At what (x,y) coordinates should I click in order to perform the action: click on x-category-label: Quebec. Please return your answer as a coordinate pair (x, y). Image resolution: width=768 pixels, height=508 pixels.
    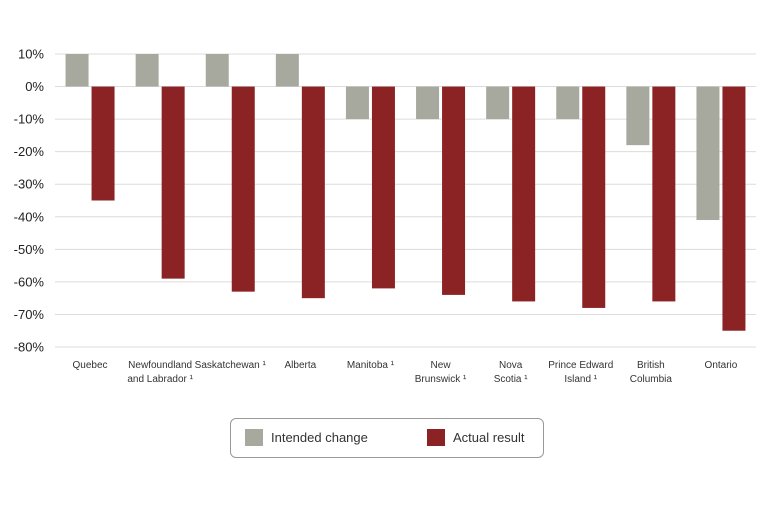
    Looking at the image, I should click on (90, 365).